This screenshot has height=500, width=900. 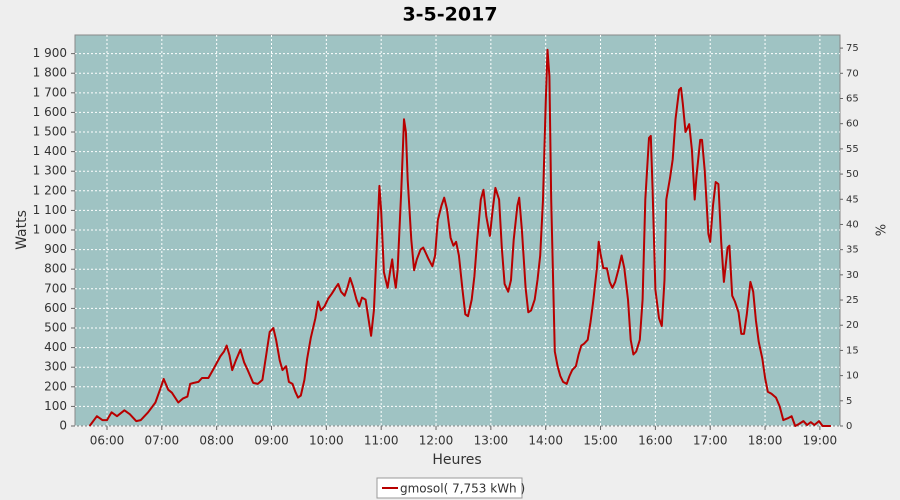 I want to click on y-tick-label: 400, so click(x=55, y=347).